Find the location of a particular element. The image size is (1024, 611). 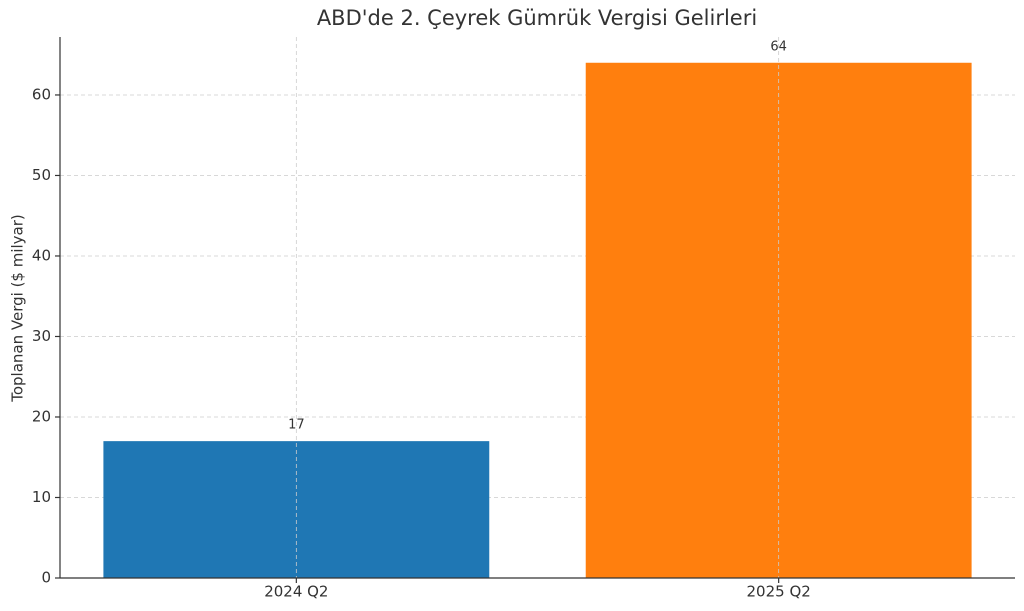

y-tick-label: 40 is located at coordinates (41, 255).